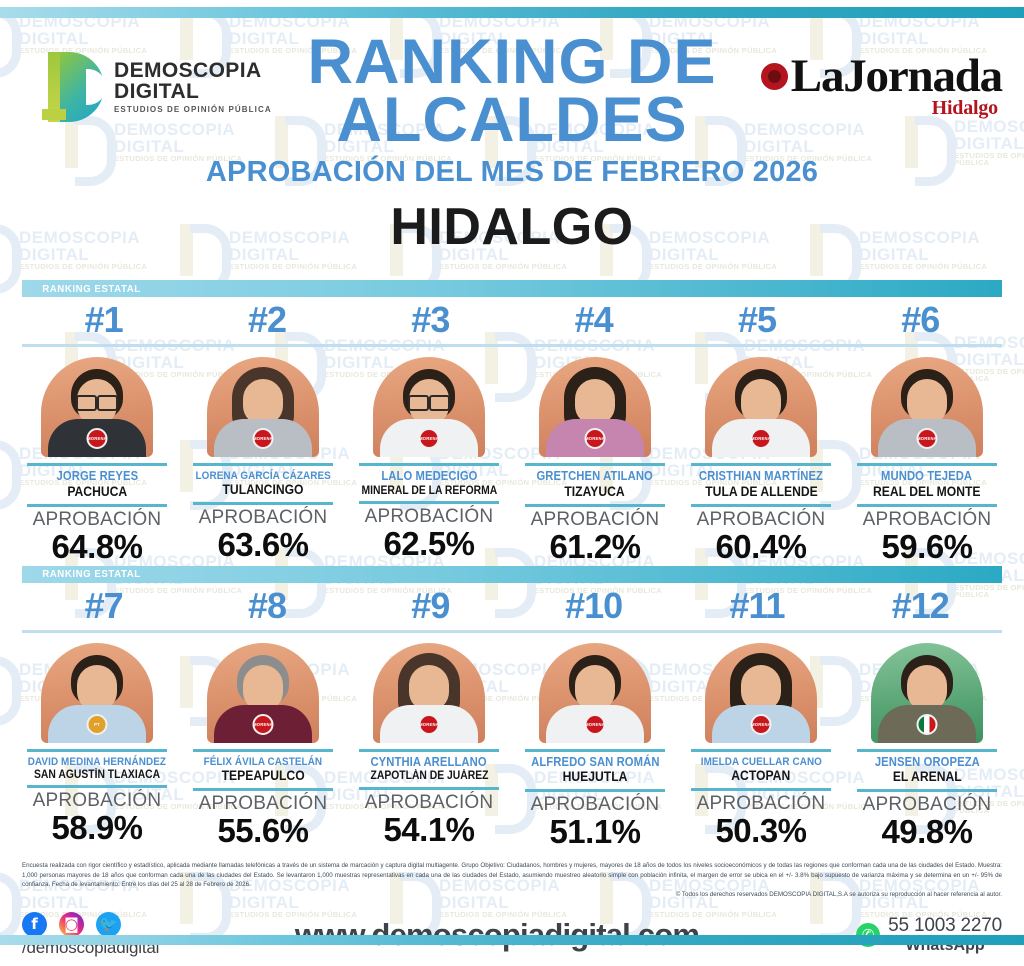 This screenshot has height=966, width=1024. What do you see at coordinates (512, 940) in the screenshot?
I see `bottom-accent-bar` at bounding box center [512, 940].